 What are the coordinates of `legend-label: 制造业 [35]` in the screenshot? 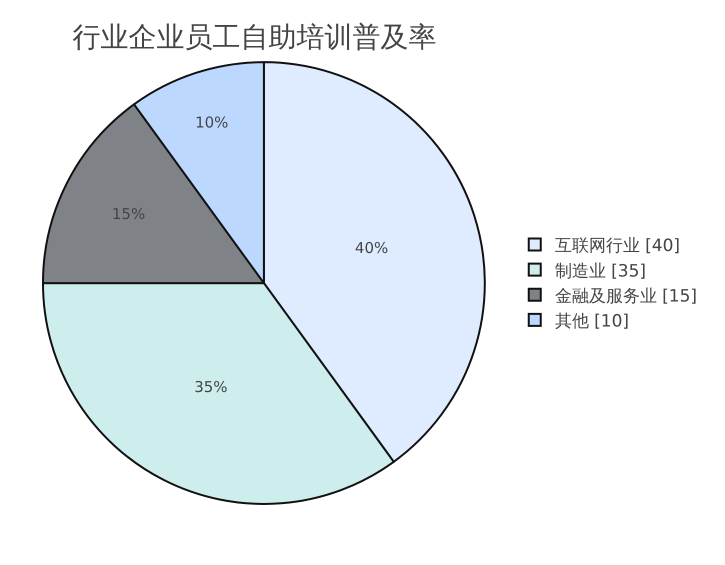 It's located at (600, 271).